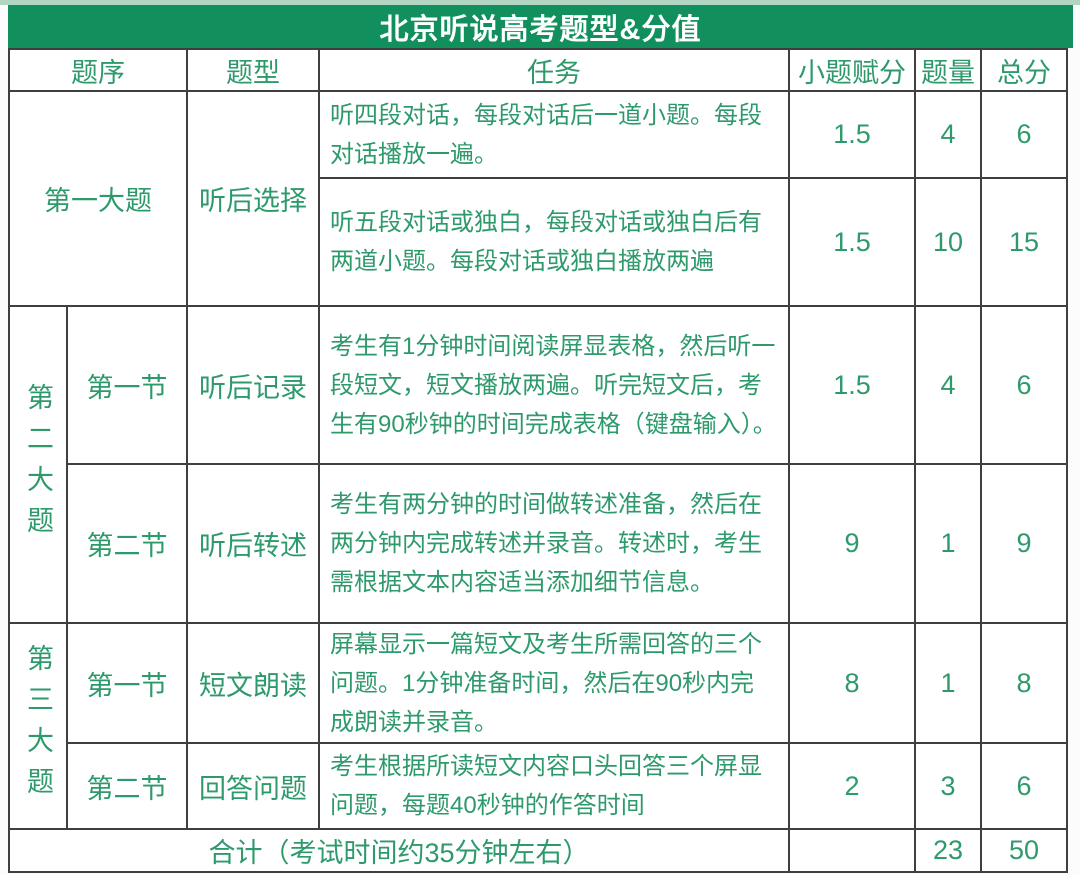 The image size is (1080, 875). I want to click on type-cell: 听后记录, so click(253, 385).